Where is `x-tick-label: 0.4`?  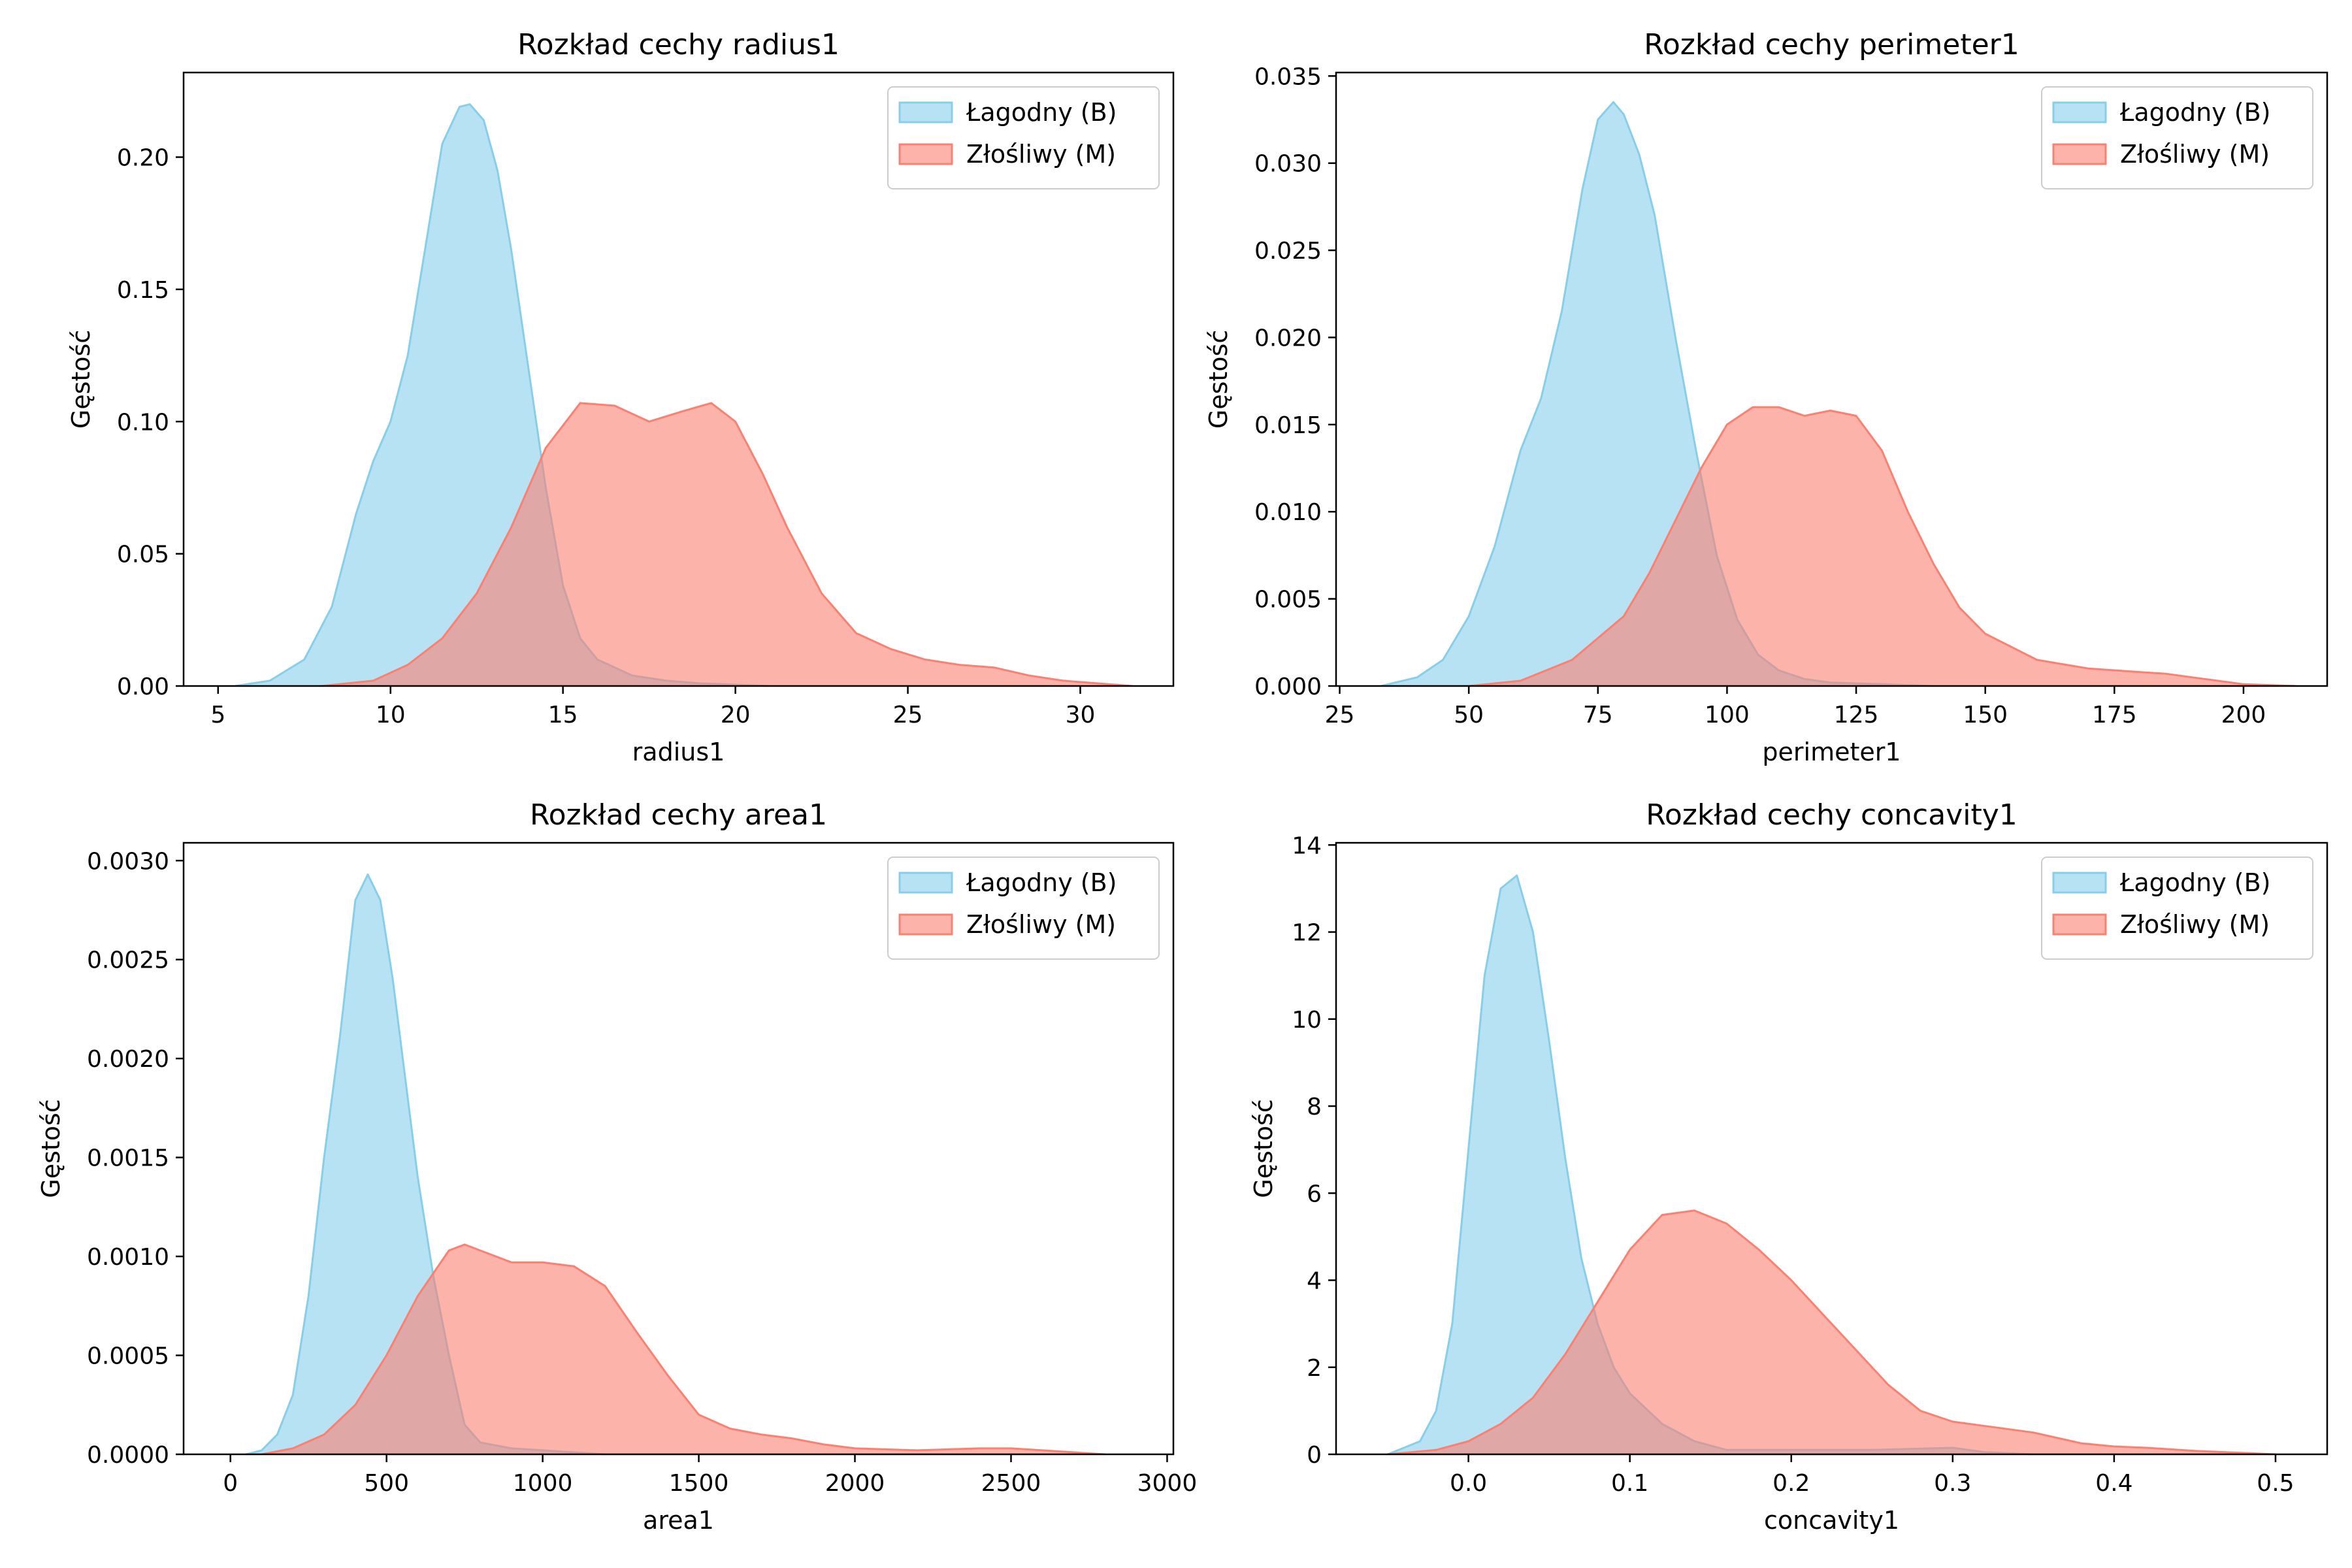 x-tick-label: 0.4 is located at coordinates (2113, 1483).